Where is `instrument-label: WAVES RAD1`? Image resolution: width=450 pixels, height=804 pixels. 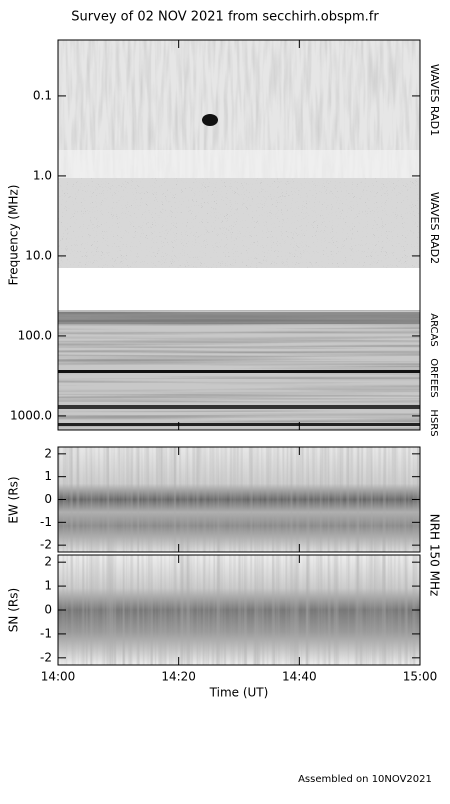
instrument-label: WAVES RAD1 is located at coordinates (434, 100).